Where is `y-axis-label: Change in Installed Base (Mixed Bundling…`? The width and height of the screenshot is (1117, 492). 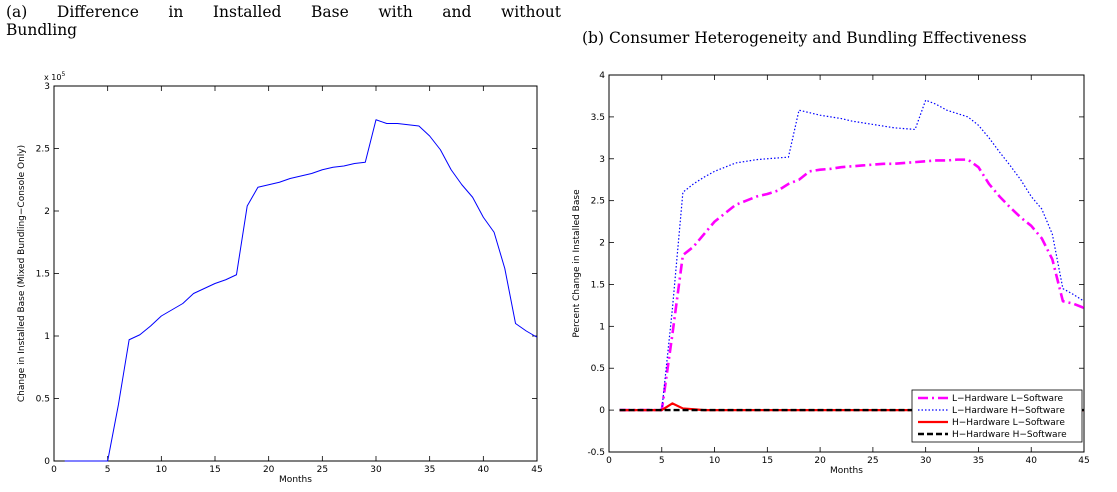
y-axis-label: Change in Installed Base (Mixed Bundling… is located at coordinates (22, 273).